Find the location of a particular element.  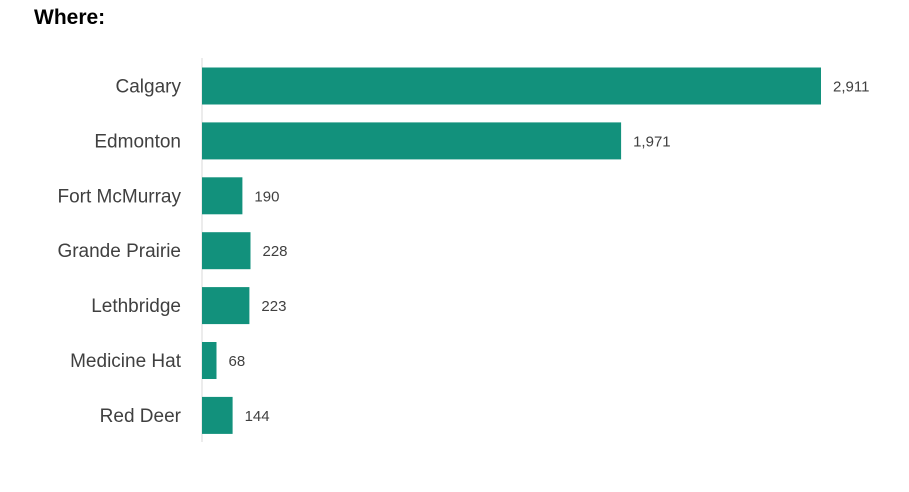

value-label: 144 is located at coordinates (257, 416).